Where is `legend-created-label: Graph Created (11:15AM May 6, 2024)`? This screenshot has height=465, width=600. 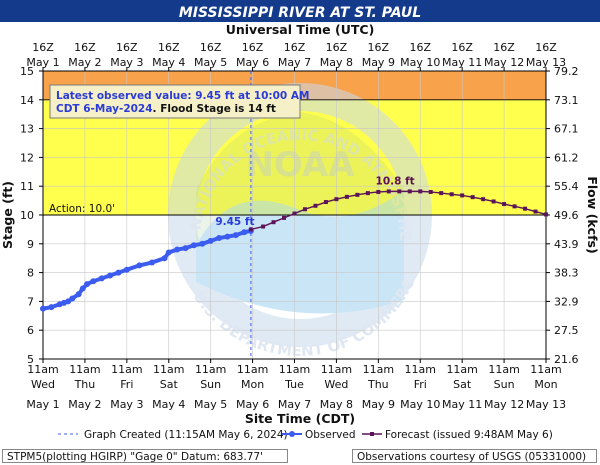
legend-created-label: Graph Created (11:15AM May 6, 2024) is located at coordinates (186, 435).